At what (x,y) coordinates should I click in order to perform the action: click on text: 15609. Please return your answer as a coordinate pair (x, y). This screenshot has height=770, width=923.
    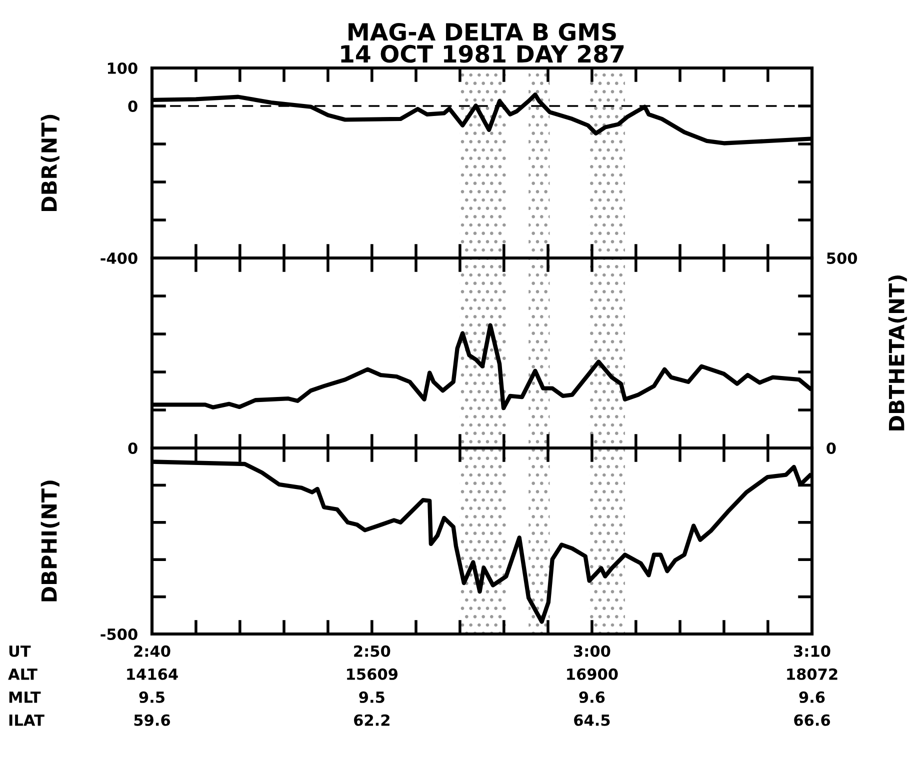
    Looking at the image, I should click on (372, 674).